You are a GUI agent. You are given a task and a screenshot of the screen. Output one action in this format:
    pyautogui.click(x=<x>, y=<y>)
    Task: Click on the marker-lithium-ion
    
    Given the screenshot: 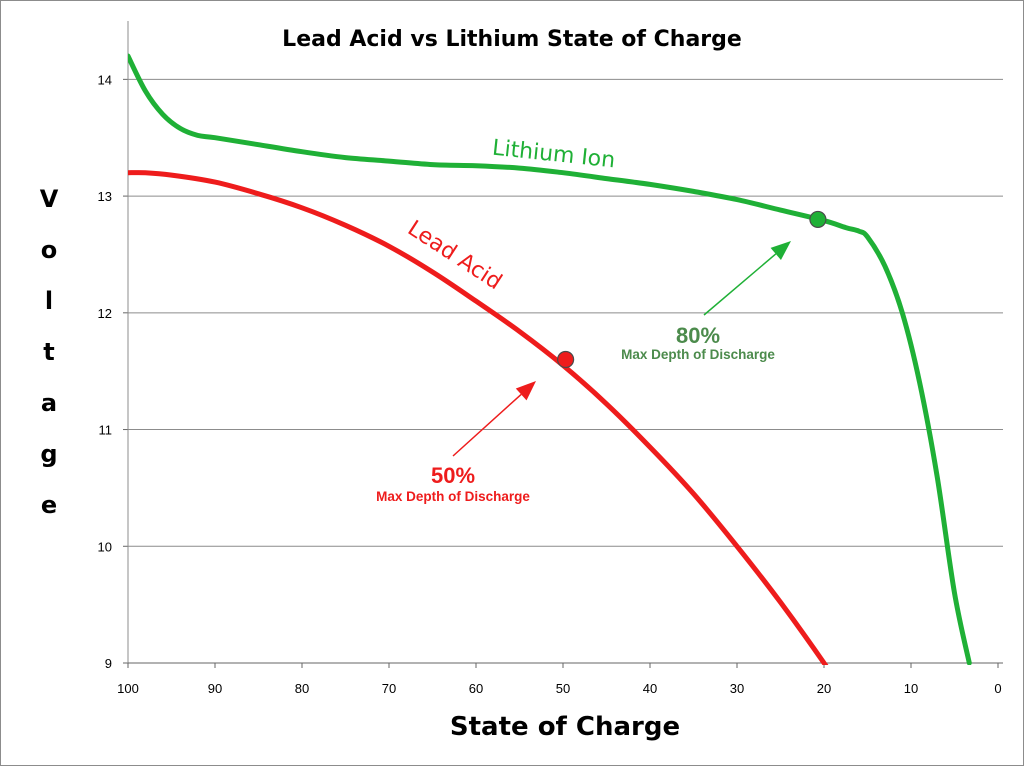 What is the action you would take?
    pyautogui.click(x=818, y=219)
    